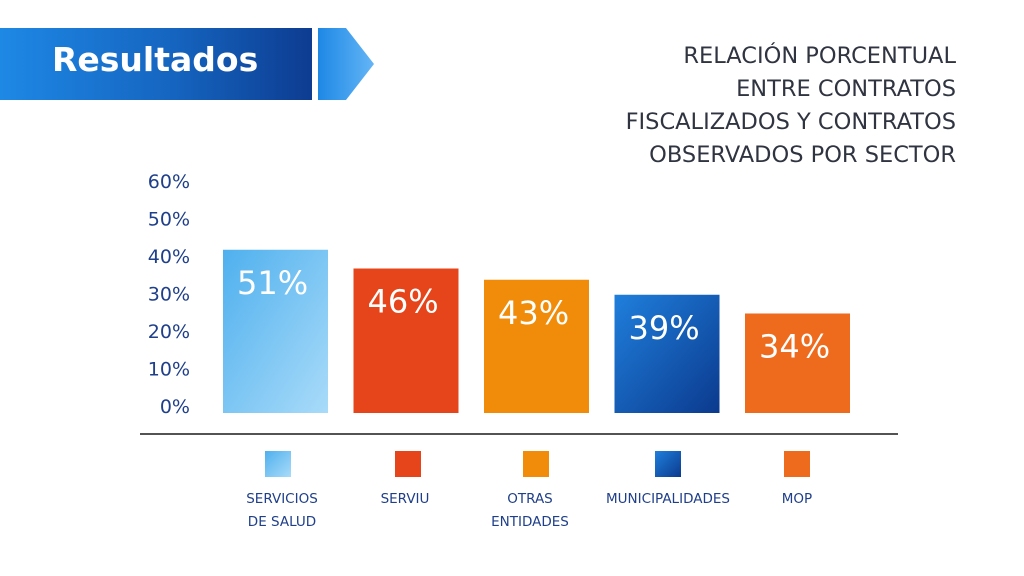 This screenshot has width=1024, height=576. What do you see at coordinates (794, 347) in the screenshot?
I see `bar-data-label: 34%` at bounding box center [794, 347].